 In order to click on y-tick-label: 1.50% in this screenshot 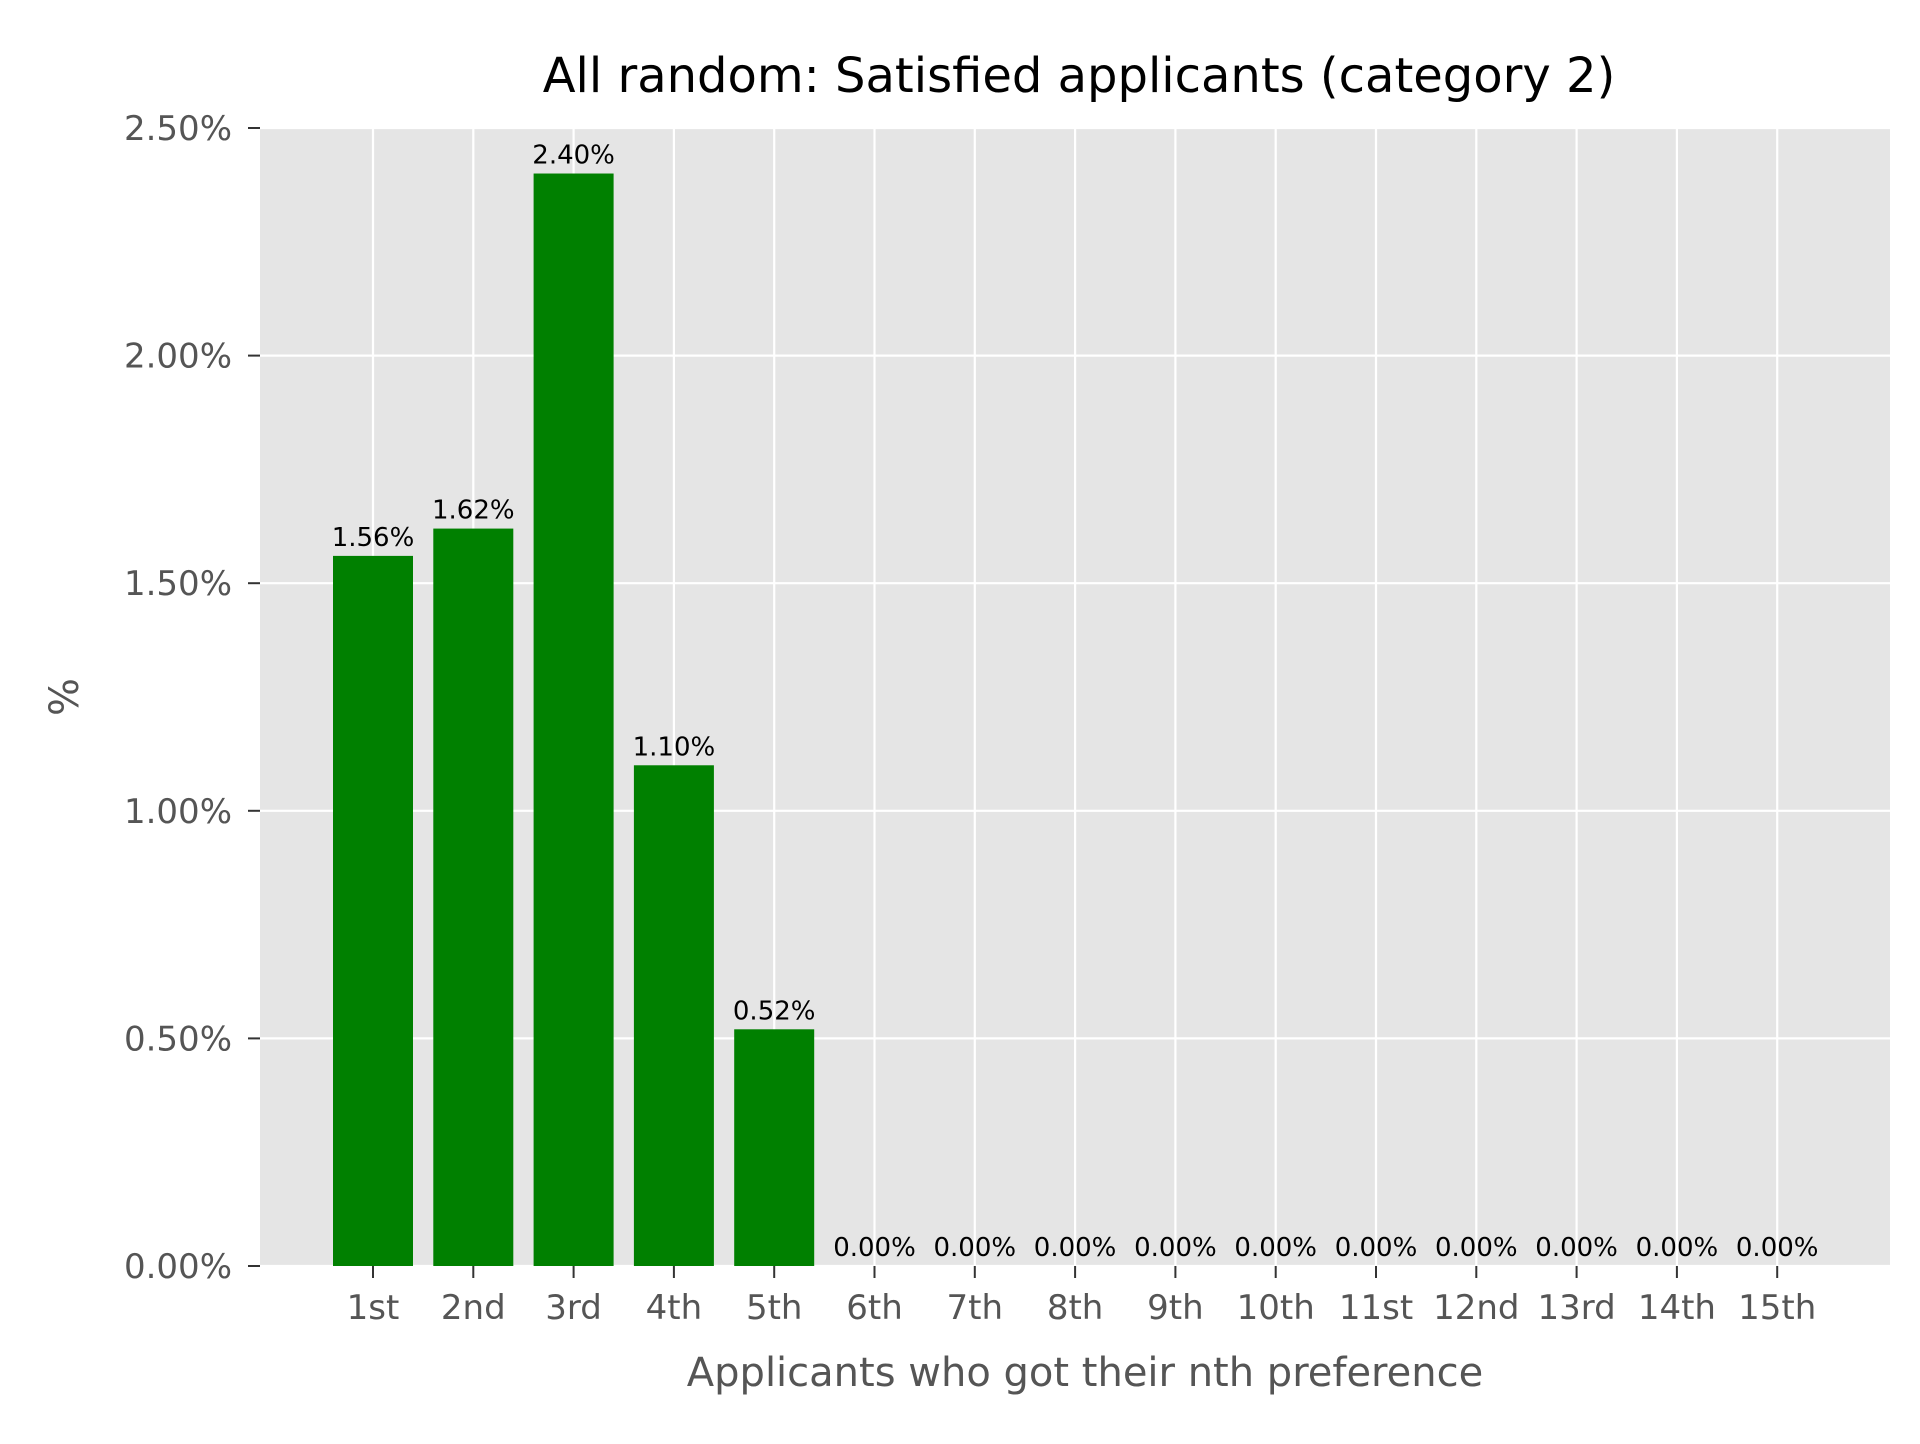, I will do `click(178, 584)`.